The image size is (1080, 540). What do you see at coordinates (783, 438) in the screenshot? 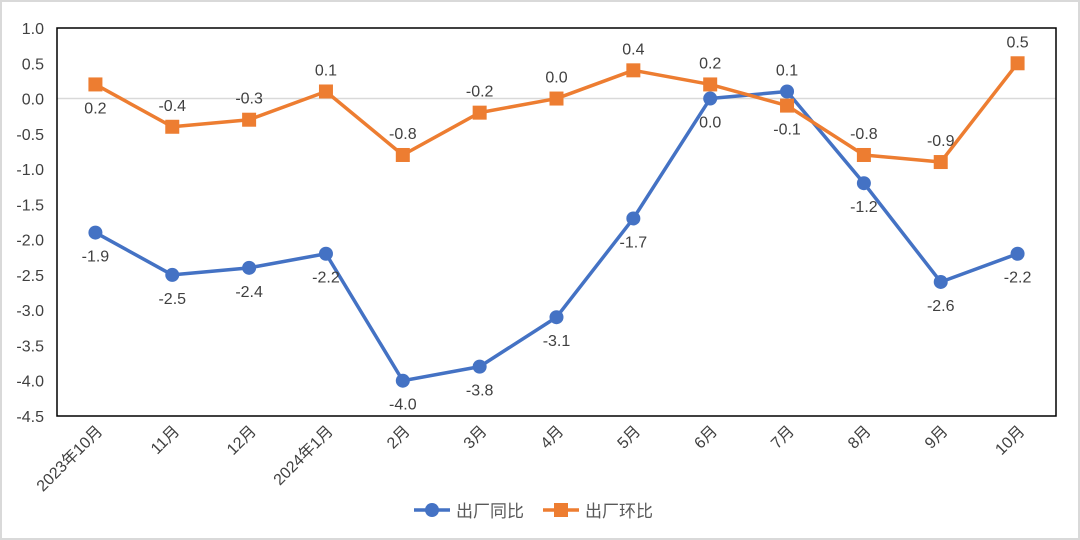
I see `x-tick-label: 7月` at bounding box center [783, 438].